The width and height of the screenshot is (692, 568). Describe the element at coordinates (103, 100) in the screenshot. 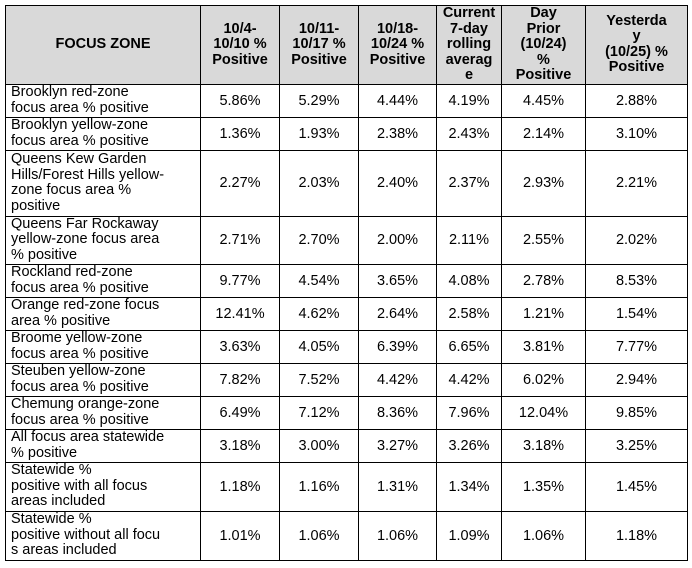

I see `row-label: Brooklyn red-zone focus area % positive` at that location.